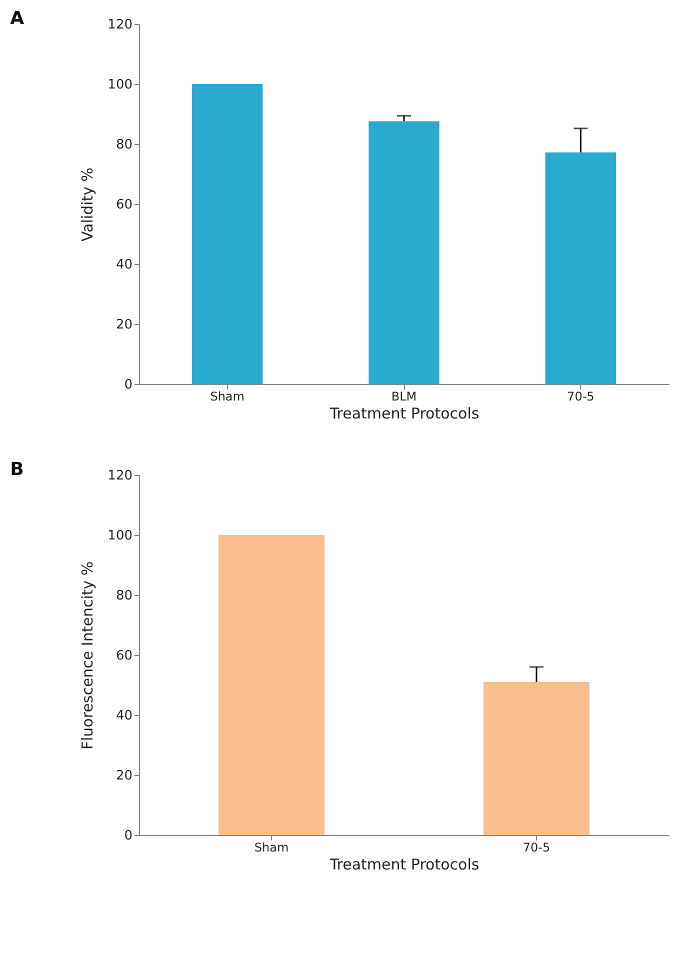 This screenshot has height=976, width=699. Describe the element at coordinates (404, 397) in the screenshot. I see `x-tick-label: BLM` at that location.